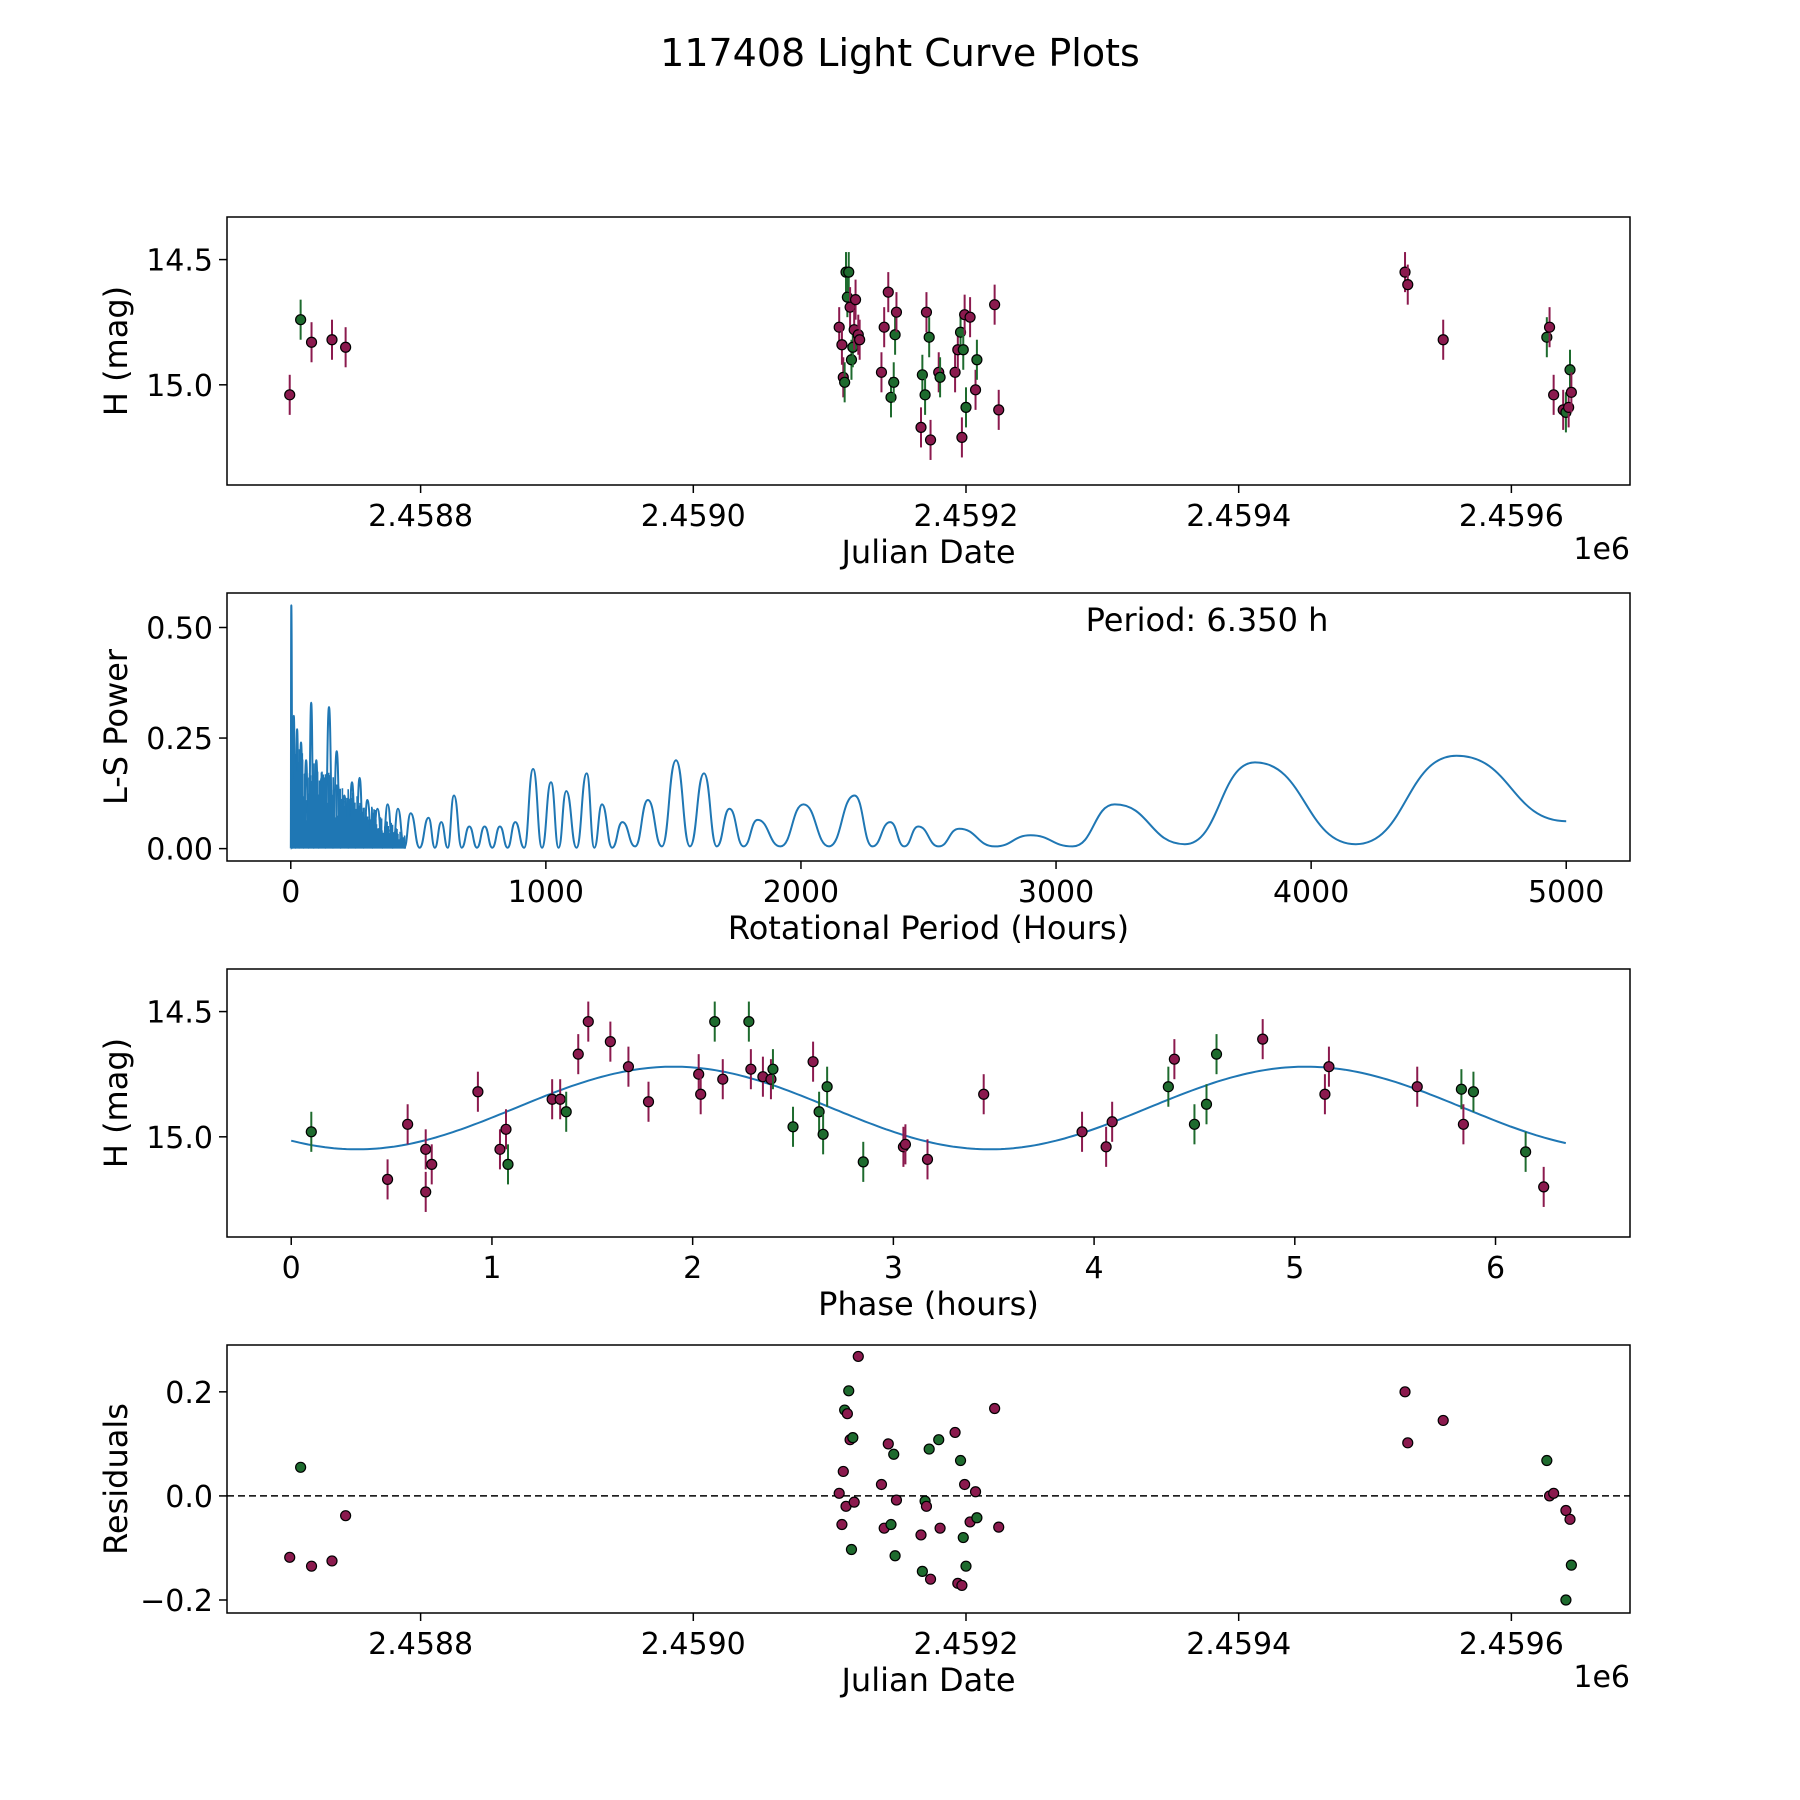 Image resolution: width=1800 pixels, height=1800 pixels. What do you see at coordinates (928, 351) in the screenshot?
I see `lightcurve-frame` at bounding box center [928, 351].